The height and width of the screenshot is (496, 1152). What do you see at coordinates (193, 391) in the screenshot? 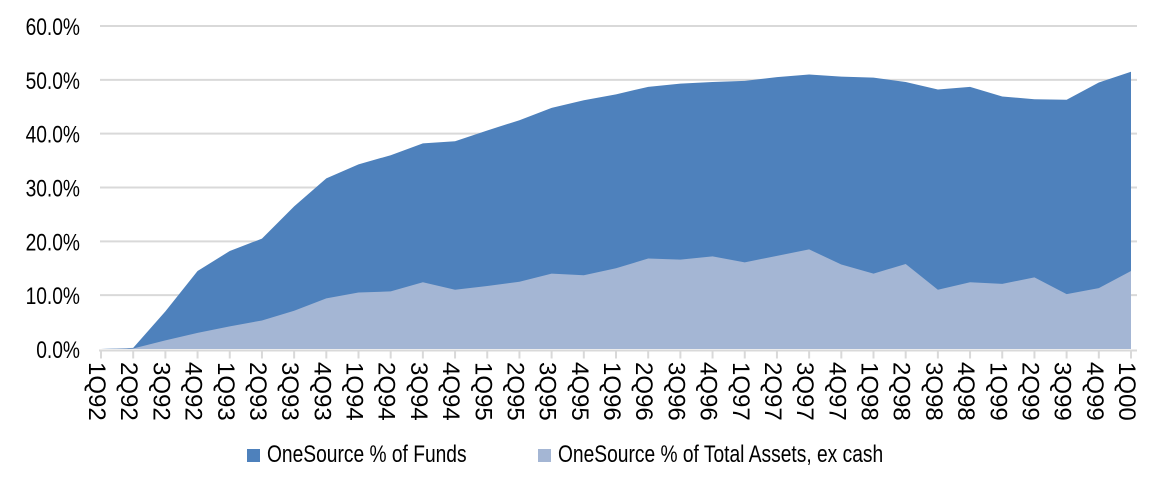
I see `x-axis-label: 4Q92` at bounding box center [193, 391].